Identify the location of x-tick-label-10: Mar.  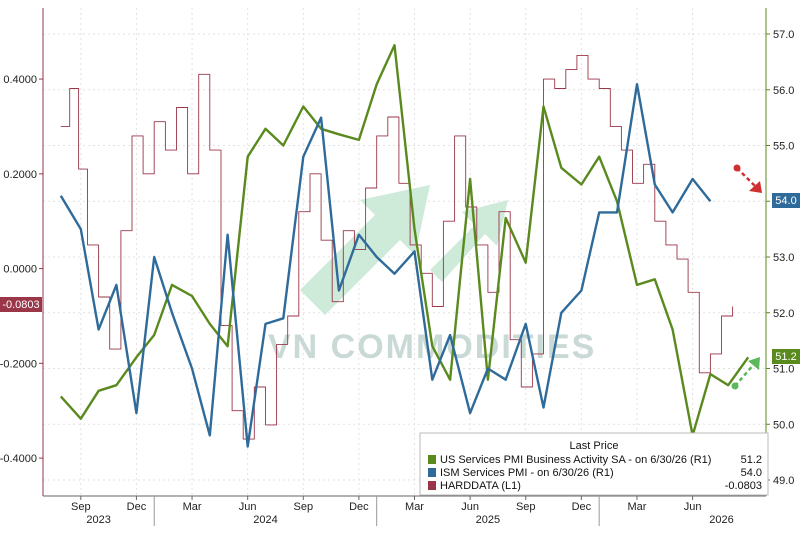
(636, 507).